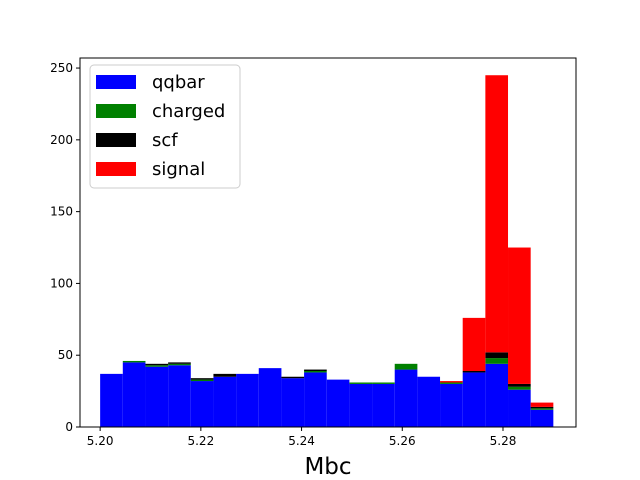 The width and height of the screenshot is (640, 480). Describe the element at coordinates (69, 427) in the screenshot. I see `y-tick-label: 0` at that location.